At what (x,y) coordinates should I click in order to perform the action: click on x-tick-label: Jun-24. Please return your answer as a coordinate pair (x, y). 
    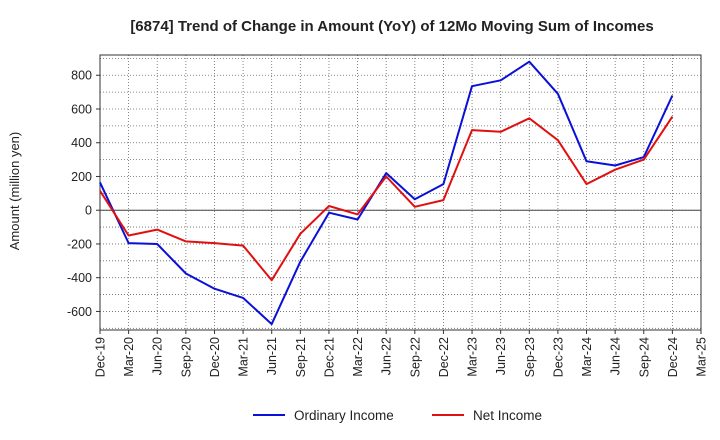
    Looking at the image, I should click on (616, 356).